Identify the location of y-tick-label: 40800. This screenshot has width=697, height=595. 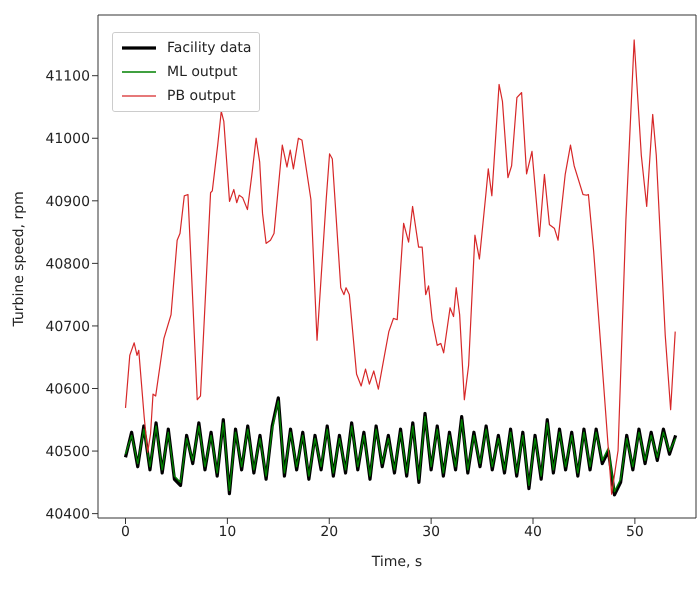
(67, 264).